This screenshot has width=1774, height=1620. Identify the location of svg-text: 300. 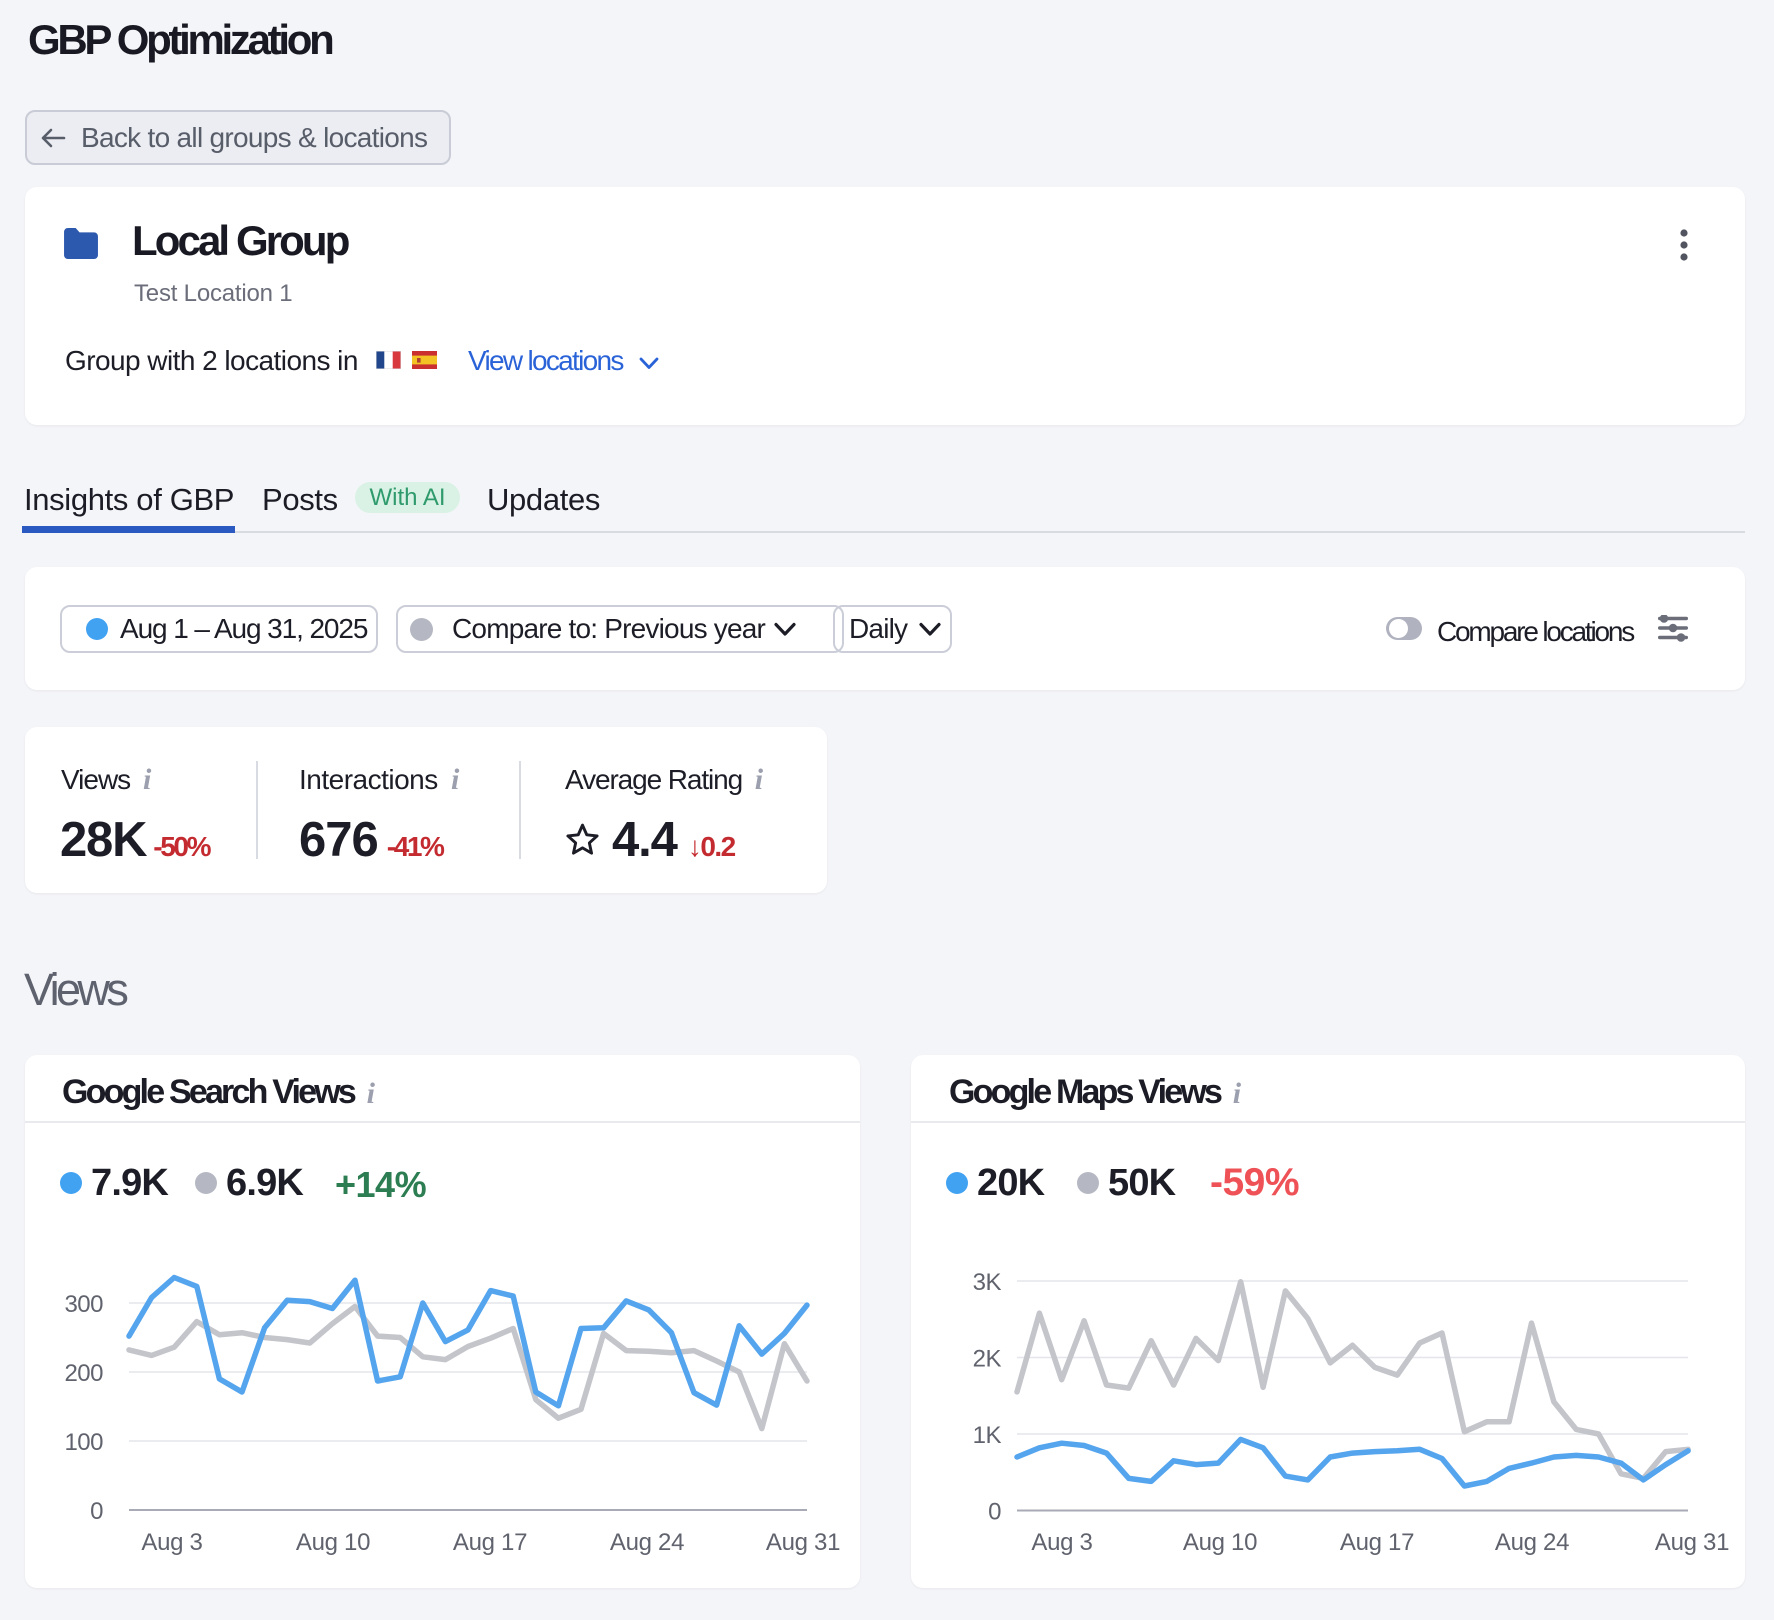
(83, 1304).